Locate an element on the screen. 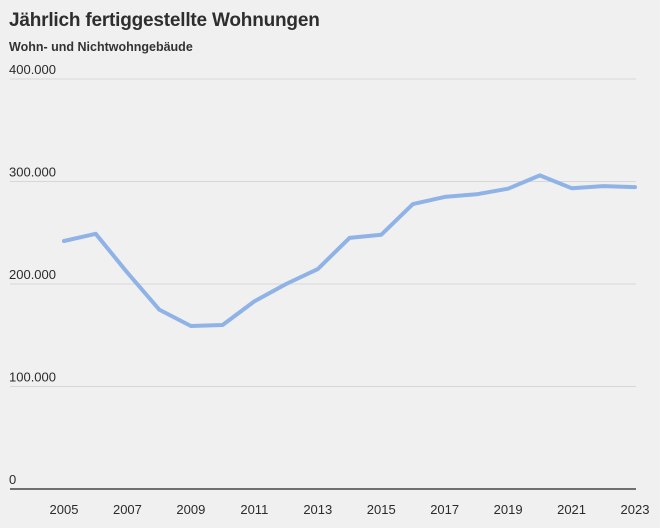  x-tick-label: 2009 is located at coordinates (190, 509).